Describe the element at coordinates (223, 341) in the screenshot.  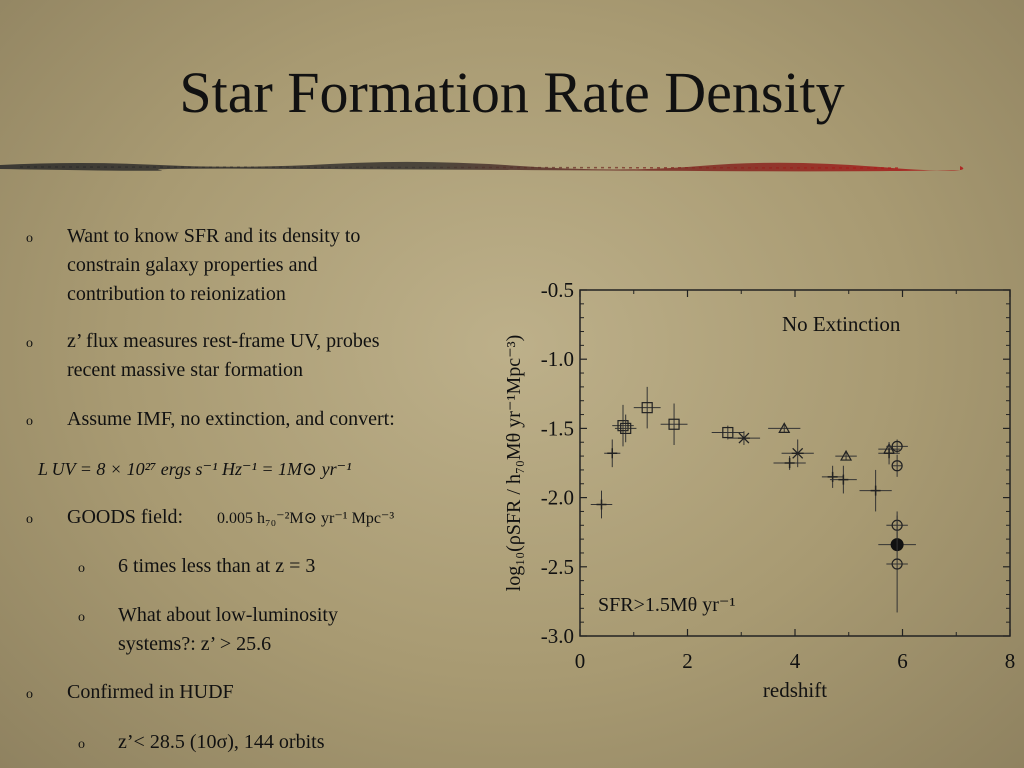
I see `bullet-text: z’ flux measures rest-frame UV, probes` at that location.